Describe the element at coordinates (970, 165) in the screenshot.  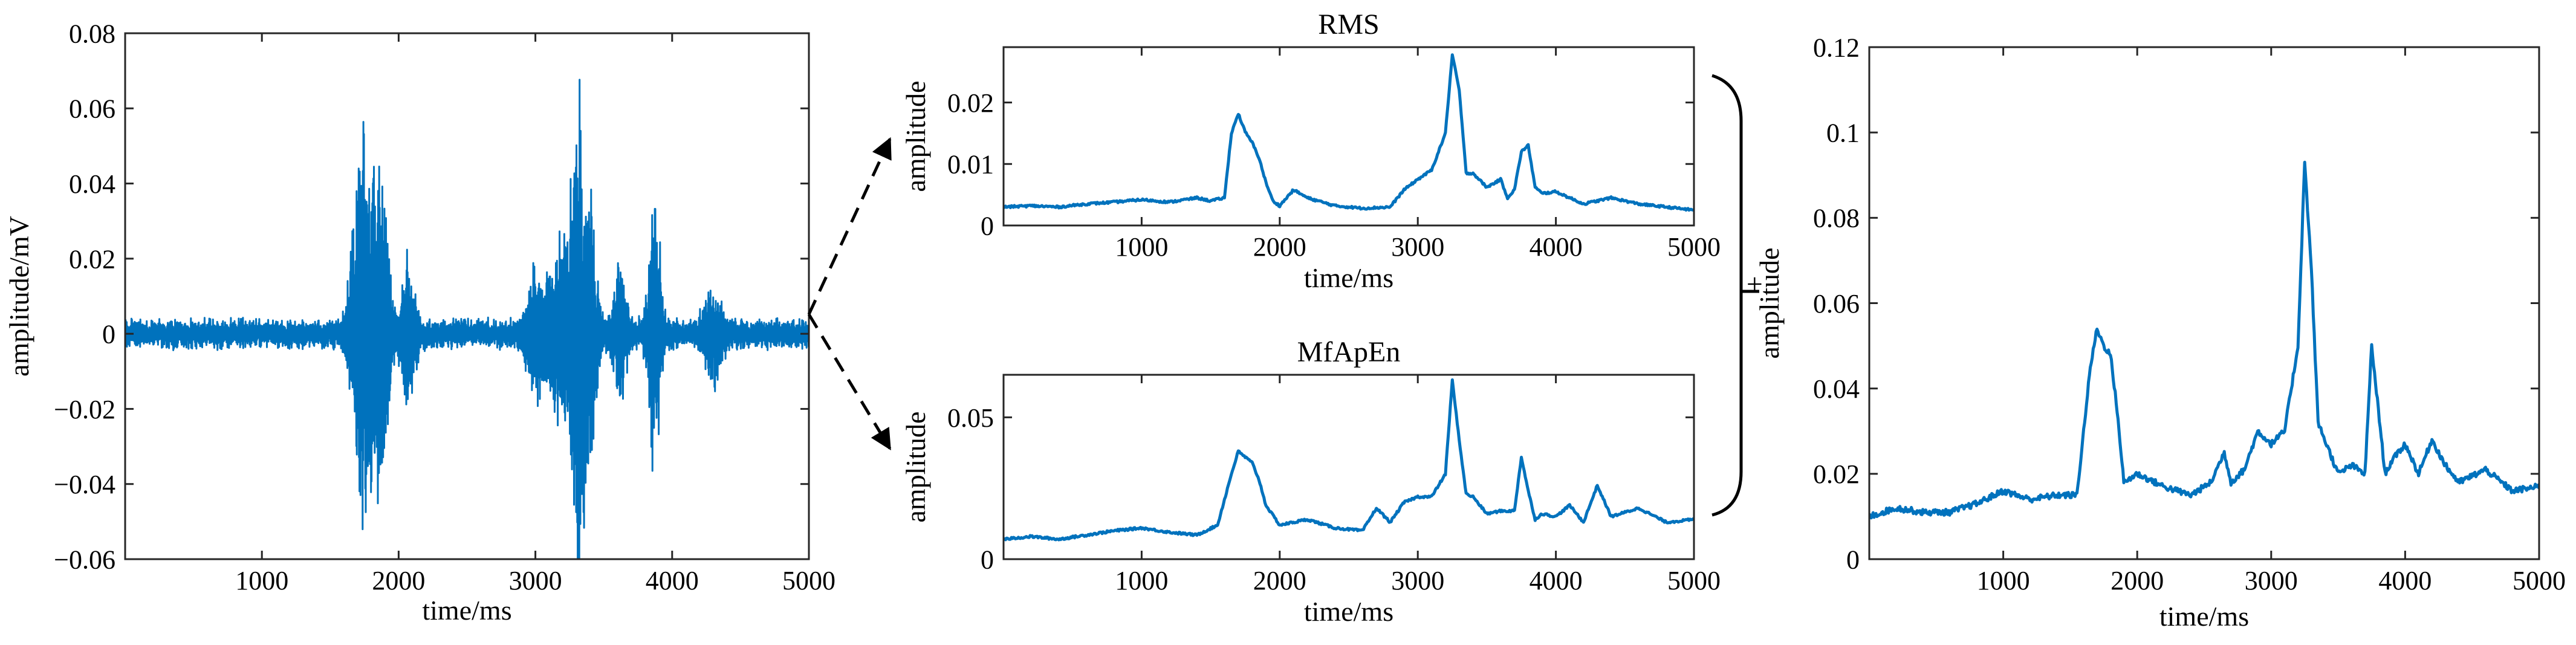
I see `rms-ytick-label: 0.01` at that location.